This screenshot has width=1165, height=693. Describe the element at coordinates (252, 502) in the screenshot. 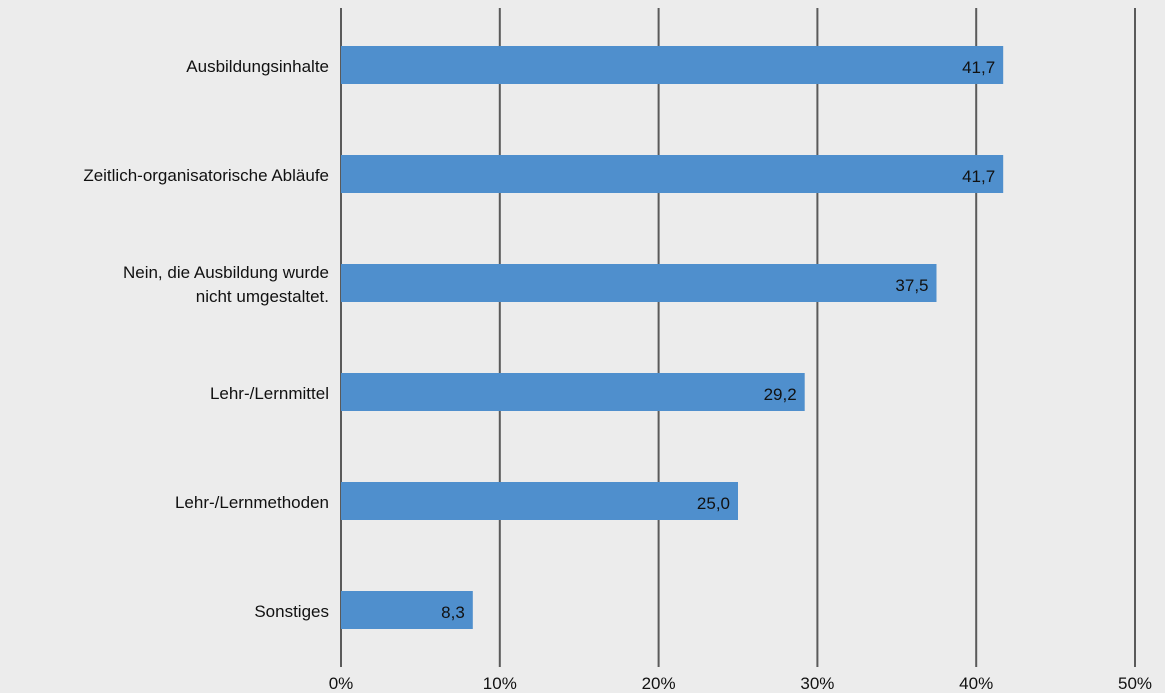

I see `category-label: Lehr-/Lernmethoden` at that location.